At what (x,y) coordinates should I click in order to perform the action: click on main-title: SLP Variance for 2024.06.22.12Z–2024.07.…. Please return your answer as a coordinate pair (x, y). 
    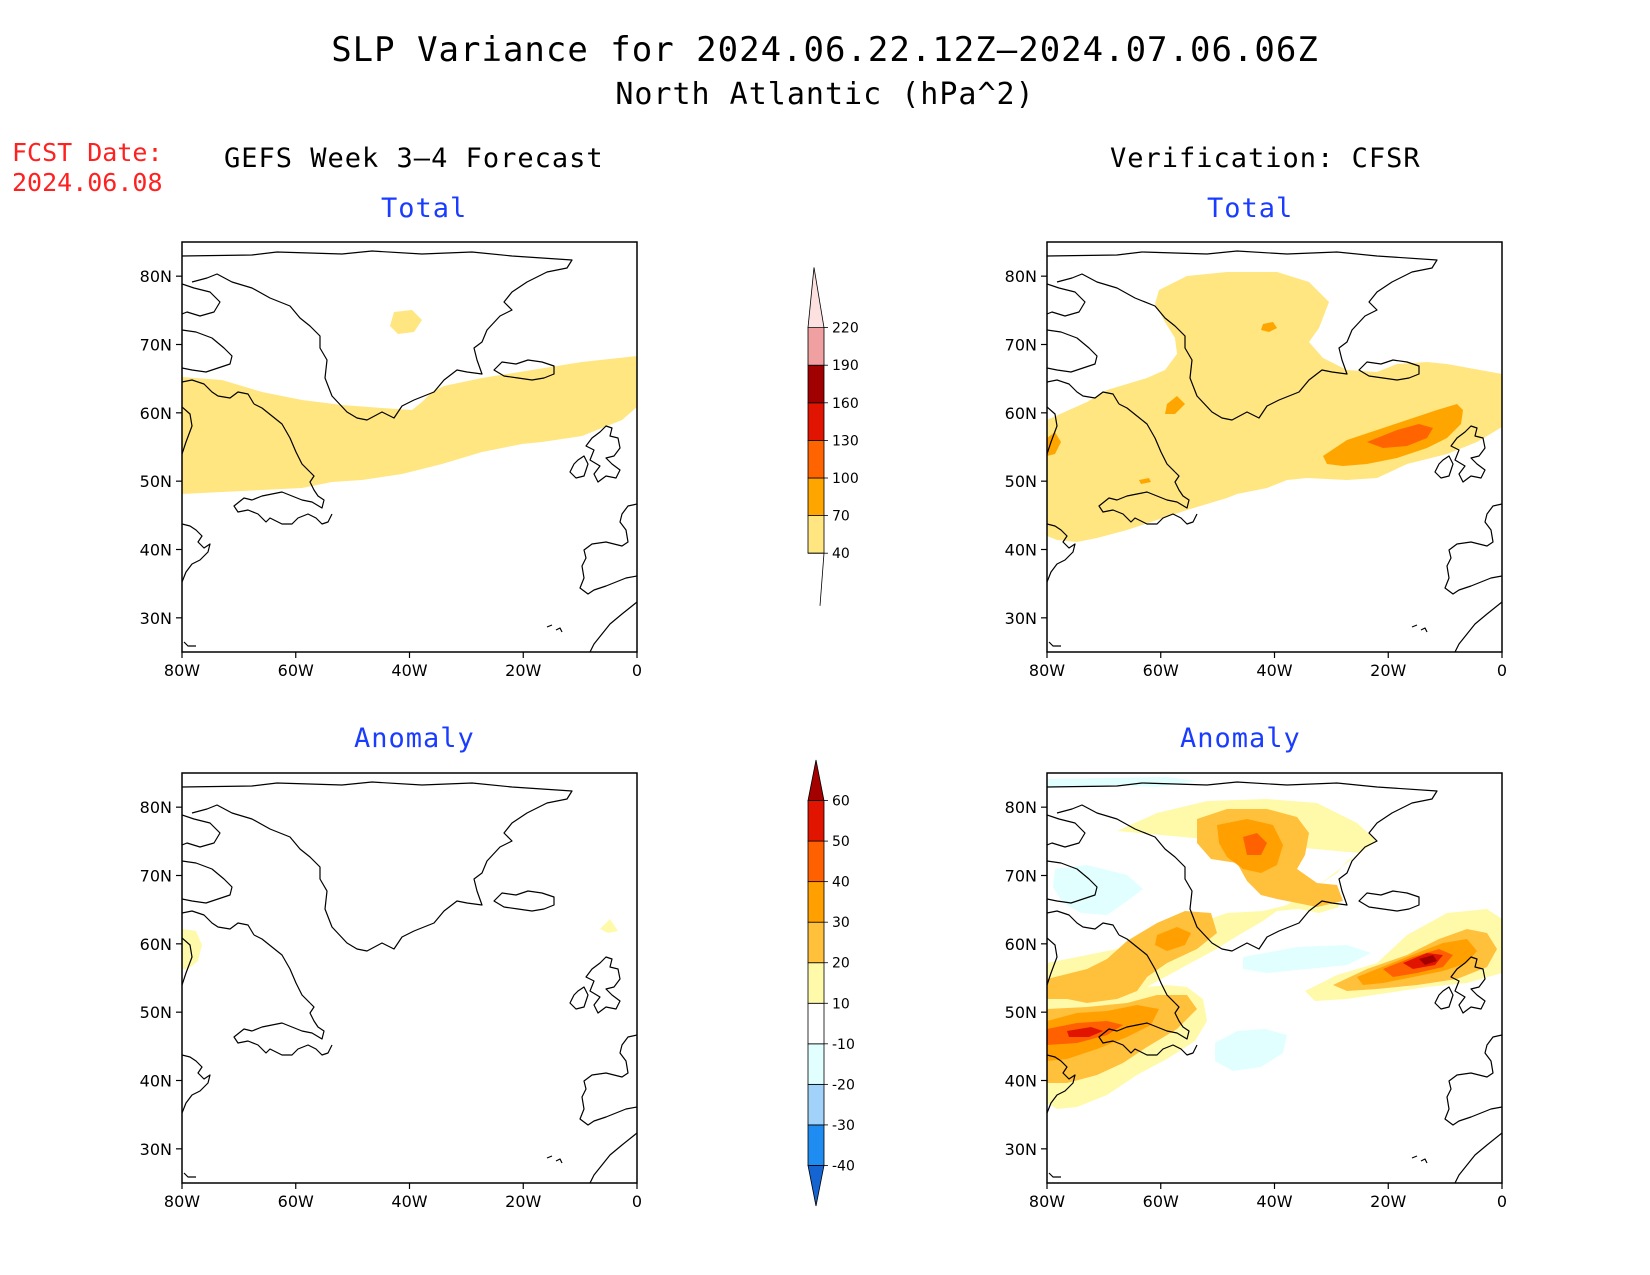
    Looking at the image, I should click on (825, 50).